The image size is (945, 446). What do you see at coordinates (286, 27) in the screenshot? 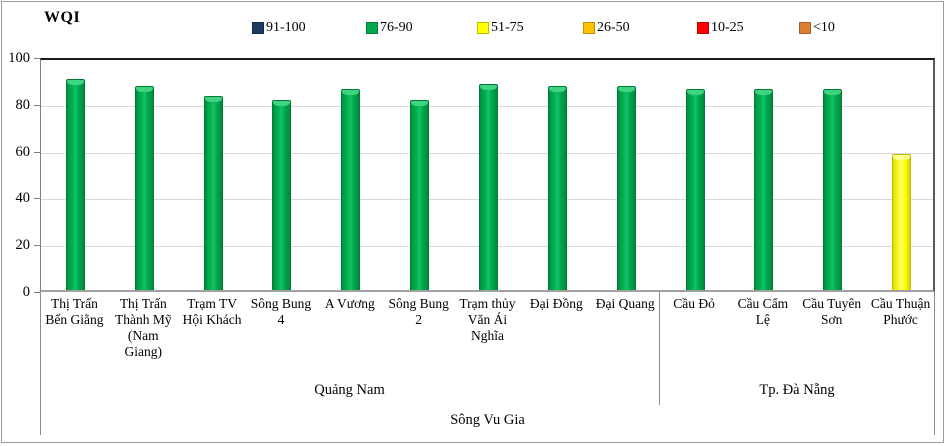
I see `legend-label: 91-100` at bounding box center [286, 27].